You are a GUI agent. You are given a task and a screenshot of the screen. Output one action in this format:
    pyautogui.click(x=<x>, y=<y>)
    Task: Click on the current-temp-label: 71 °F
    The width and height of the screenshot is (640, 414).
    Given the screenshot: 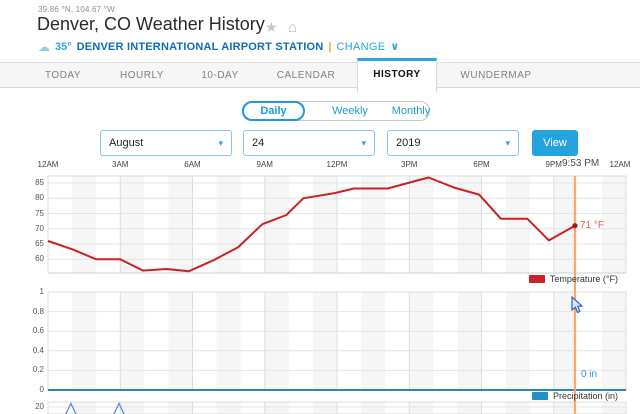 What is the action you would take?
    pyautogui.click(x=591, y=225)
    